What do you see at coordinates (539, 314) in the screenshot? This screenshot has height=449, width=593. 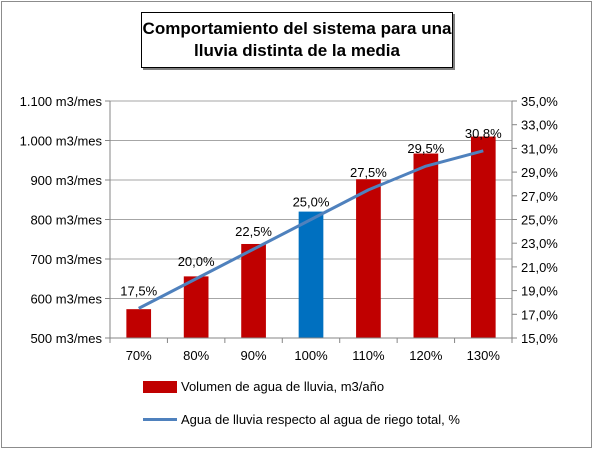 I see `y-right-tick-label: 17,0%` at bounding box center [539, 314].